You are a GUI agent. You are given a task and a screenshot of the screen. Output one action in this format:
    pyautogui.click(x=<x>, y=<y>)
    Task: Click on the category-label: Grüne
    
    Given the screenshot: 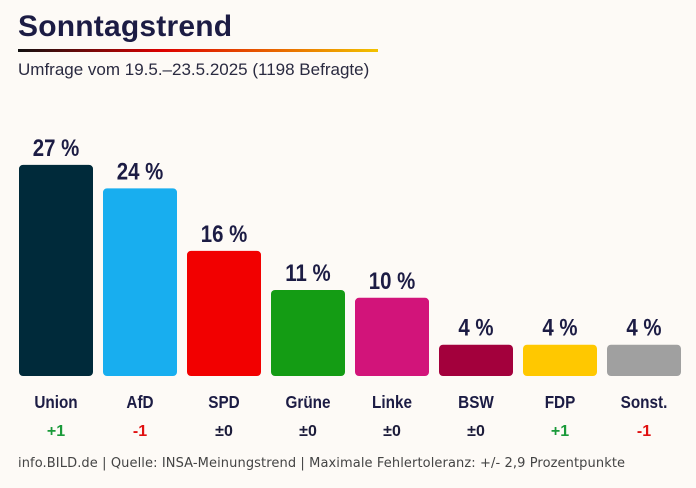 What is the action you would take?
    pyautogui.click(x=307, y=402)
    